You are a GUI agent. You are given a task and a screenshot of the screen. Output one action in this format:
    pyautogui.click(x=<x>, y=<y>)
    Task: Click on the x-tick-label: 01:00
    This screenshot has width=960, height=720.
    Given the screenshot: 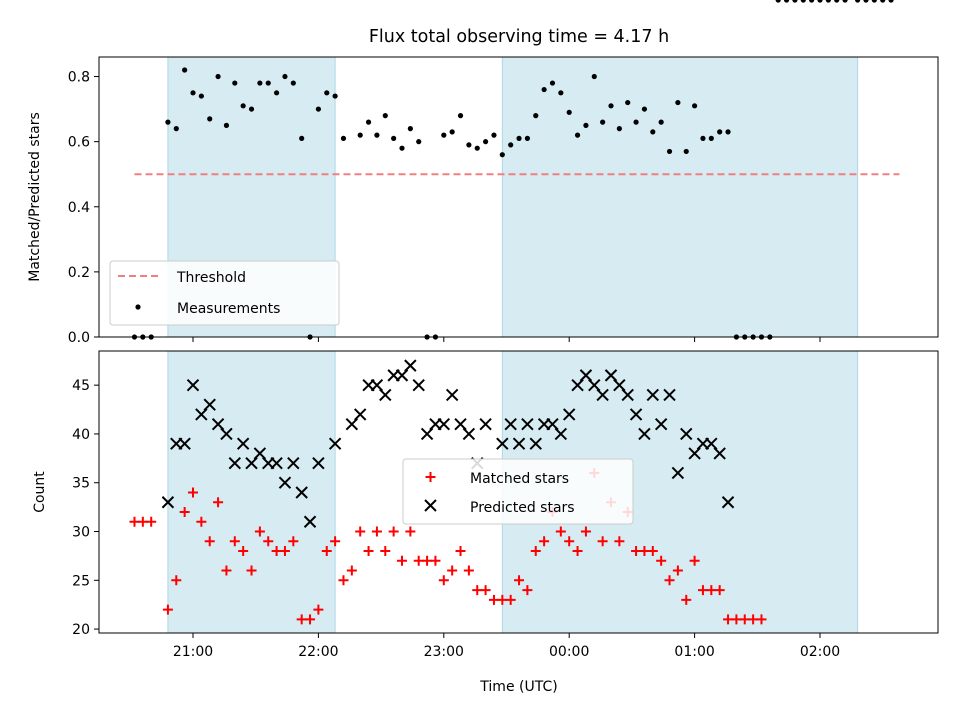 What is the action you would take?
    pyautogui.click(x=694, y=652)
    